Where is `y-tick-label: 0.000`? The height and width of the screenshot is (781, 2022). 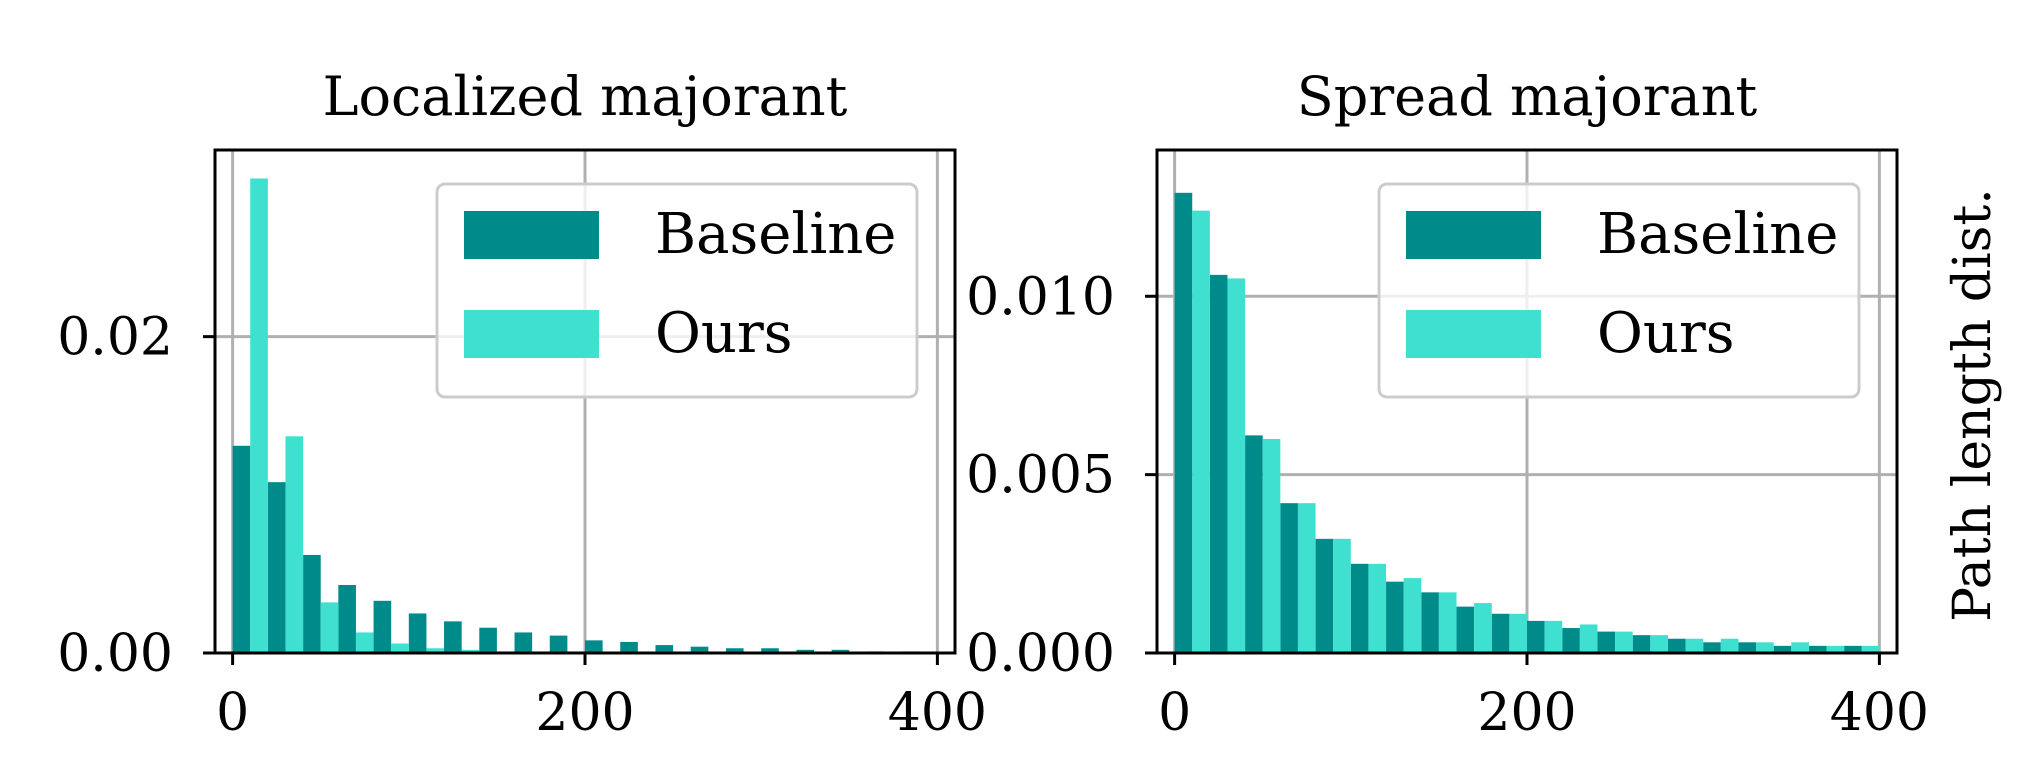
y-tick-label: 0.000 is located at coordinates (1040, 654).